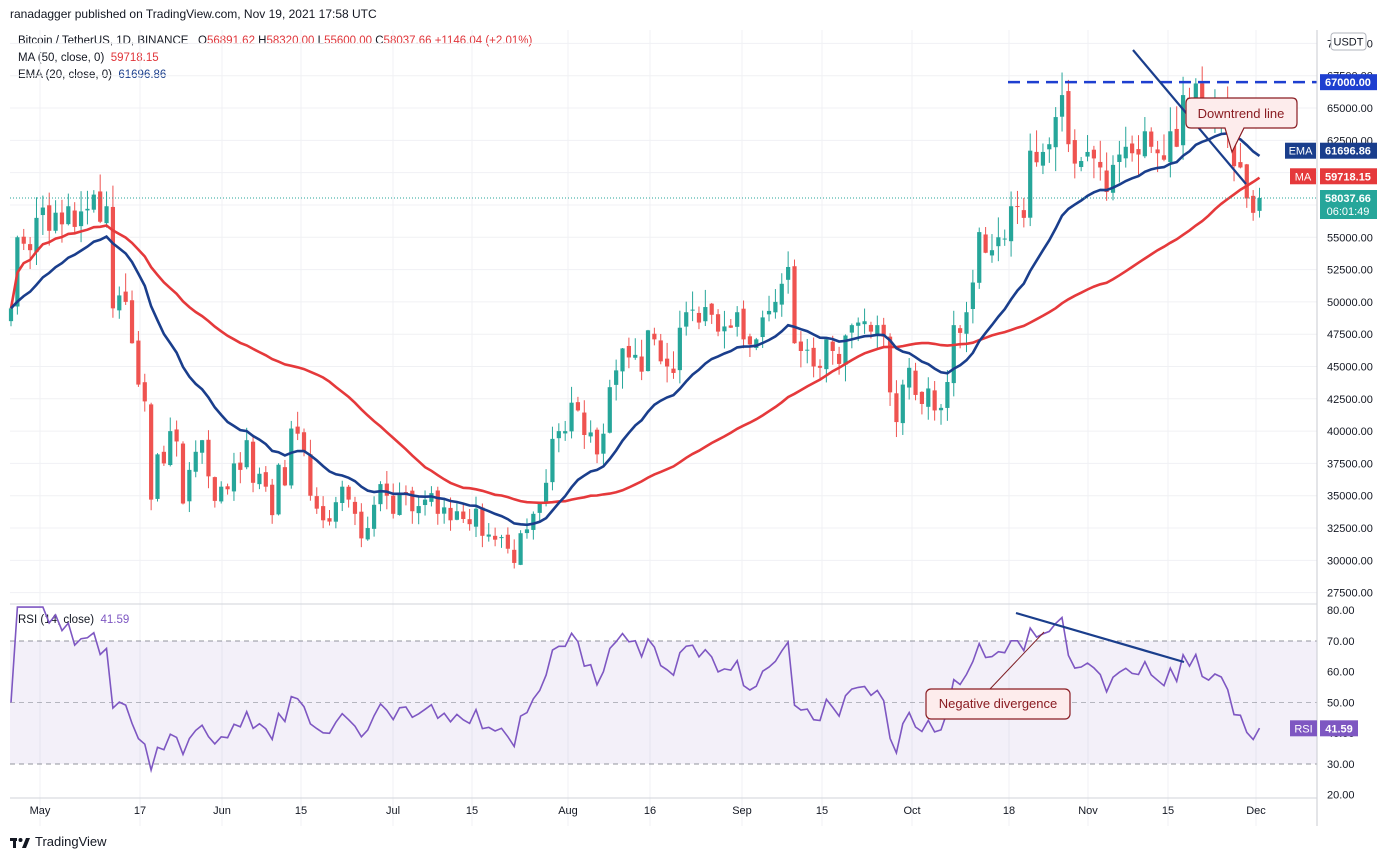 The width and height of the screenshot is (1391, 860). Describe the element at coordinates (1348, 205) in the screenshot. I see `last-price-label: 58037.66 06:01:49` at that location.